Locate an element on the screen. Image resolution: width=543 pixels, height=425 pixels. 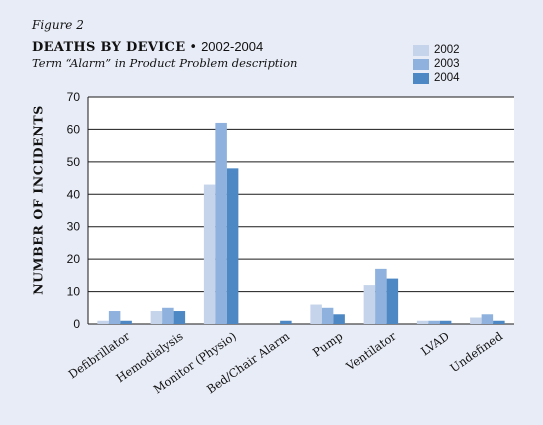
chart-title-row: DEATHS BY DEVICE • 2002-2004 is located at coordinates (147, 47).